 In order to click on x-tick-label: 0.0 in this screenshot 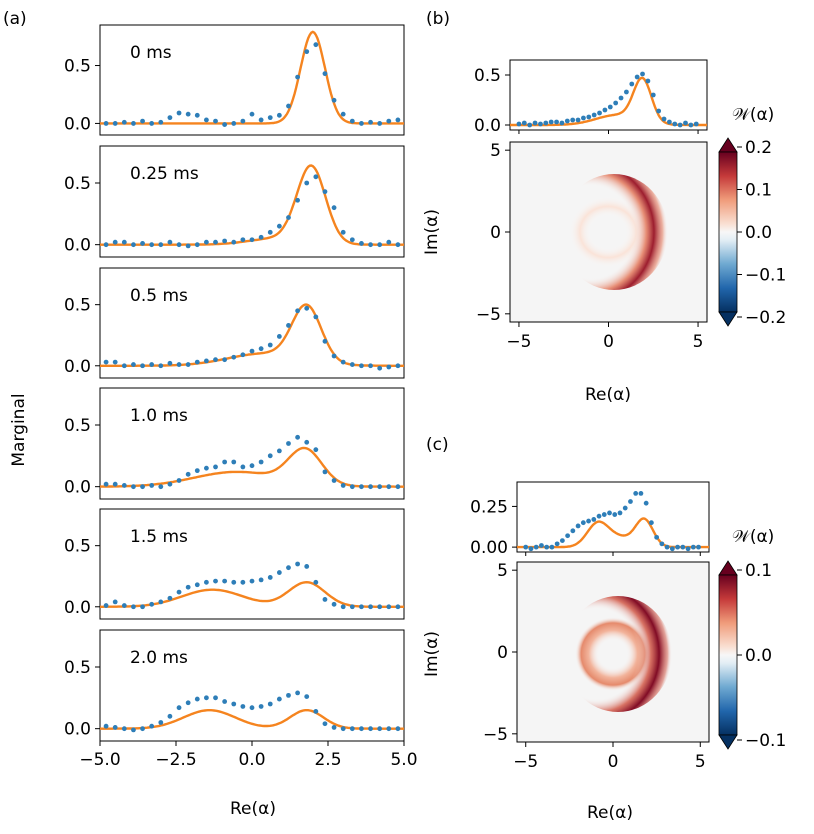, I will do `click(251, 760)`.